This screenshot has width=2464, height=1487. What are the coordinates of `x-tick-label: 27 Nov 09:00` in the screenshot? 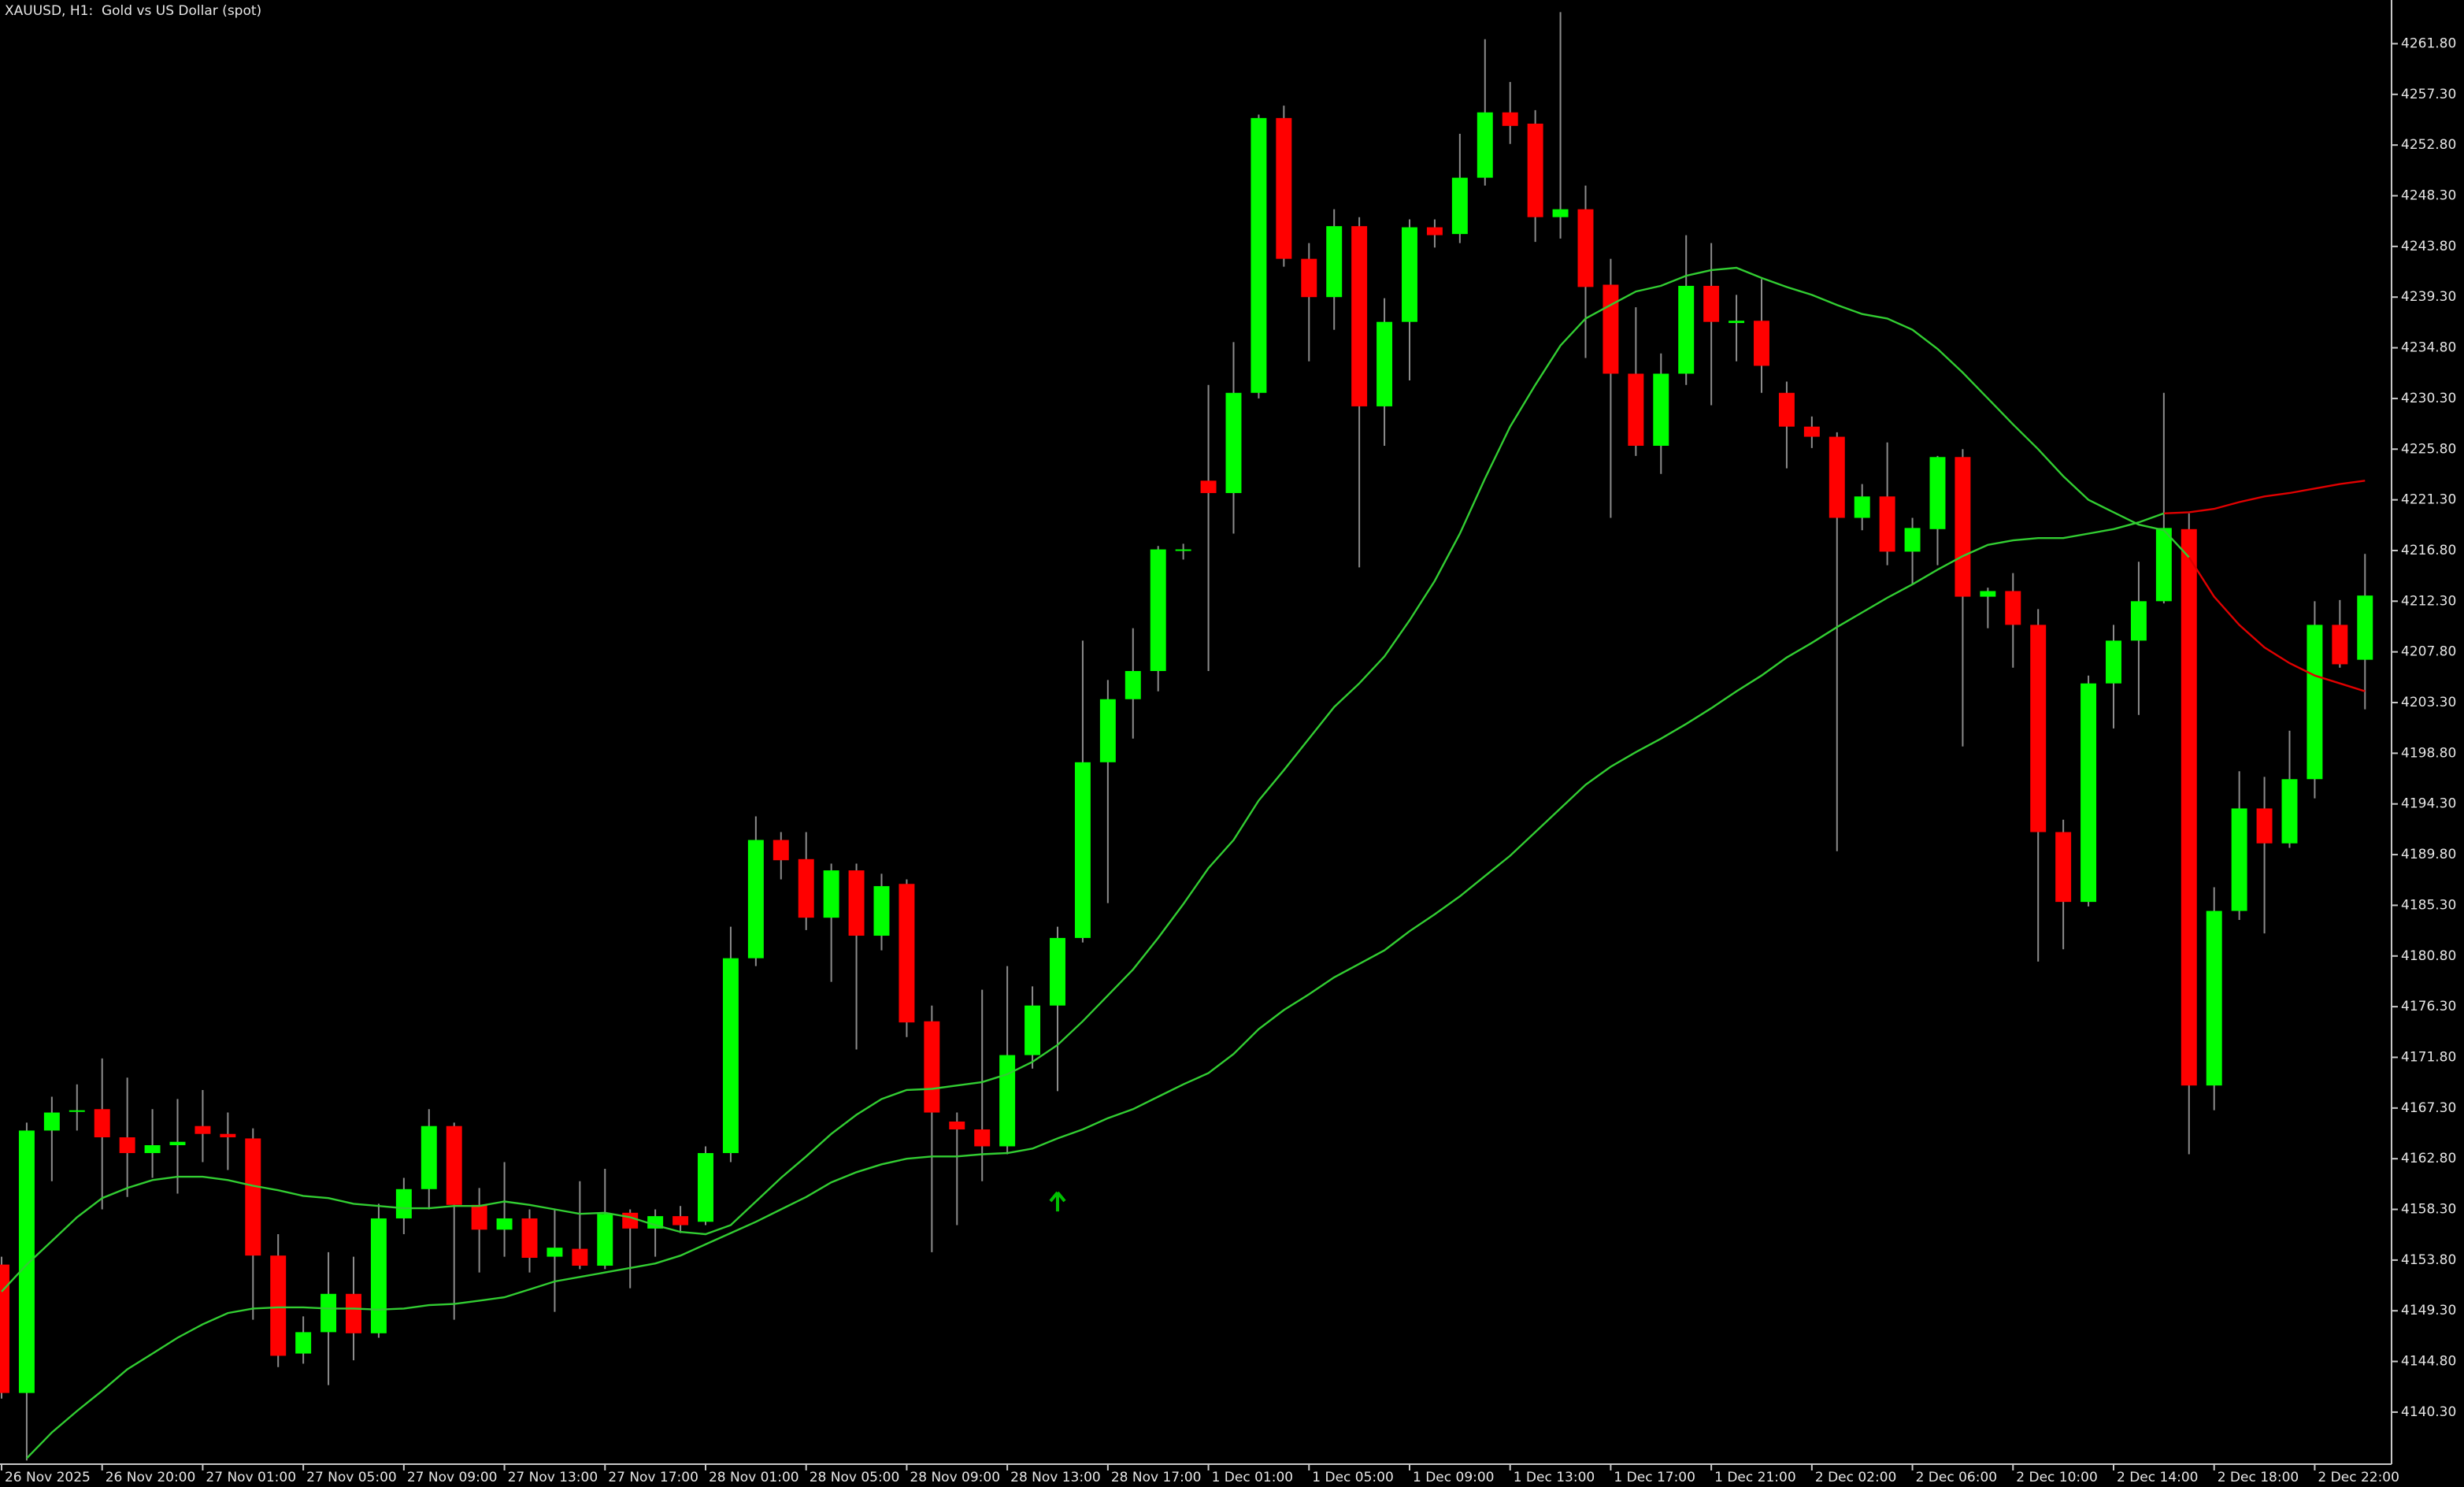 It's located at (452, 1477).